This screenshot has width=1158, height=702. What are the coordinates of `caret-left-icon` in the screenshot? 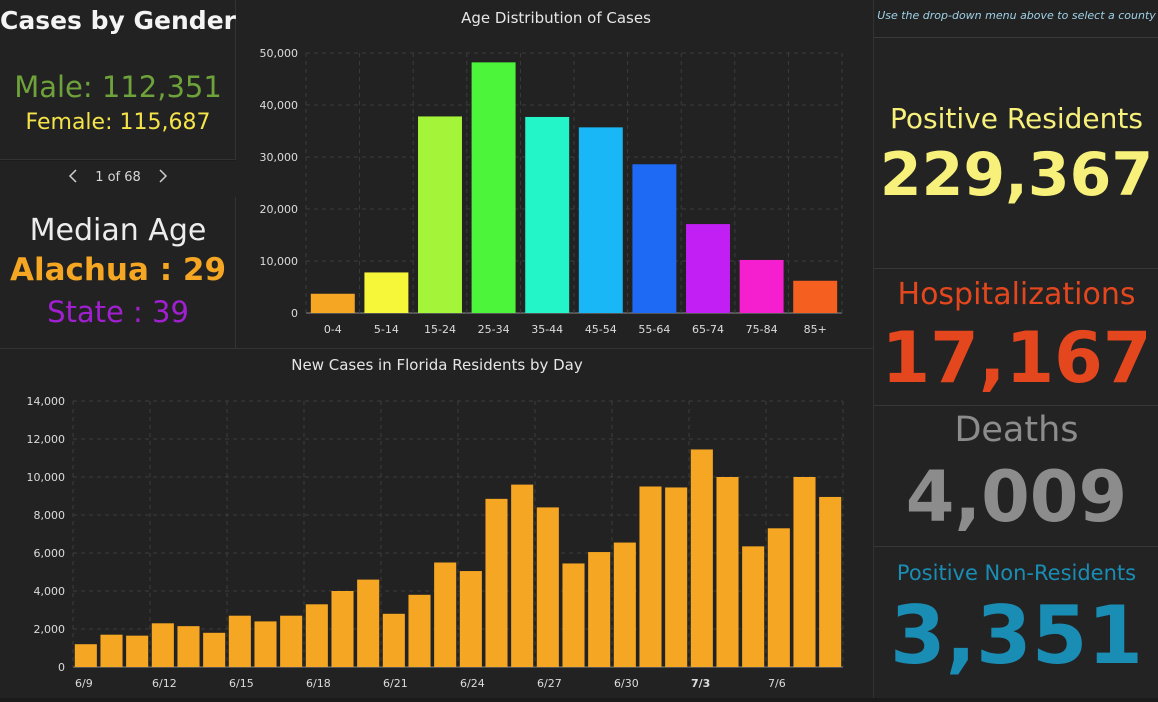 It's located at (73, 178).